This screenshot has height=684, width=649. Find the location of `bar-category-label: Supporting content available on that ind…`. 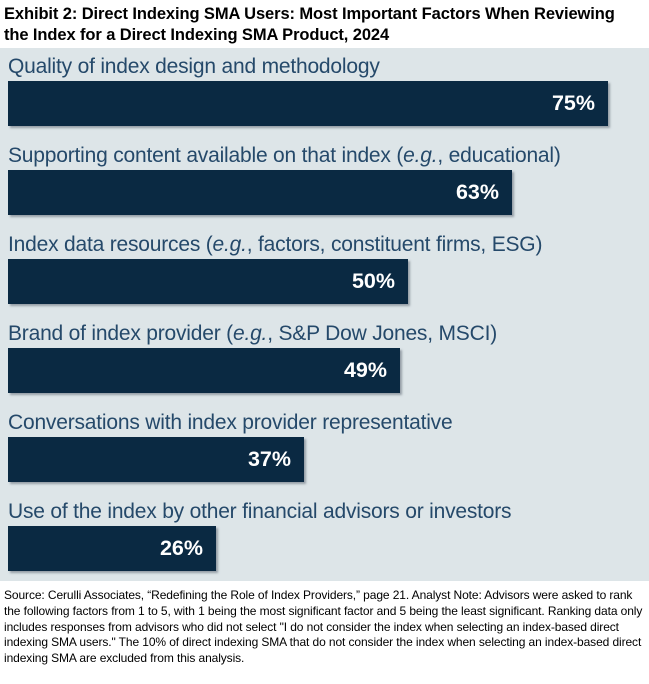

bar-category-label: Supporting content available on that ind… is located at coordinates (284, 155).